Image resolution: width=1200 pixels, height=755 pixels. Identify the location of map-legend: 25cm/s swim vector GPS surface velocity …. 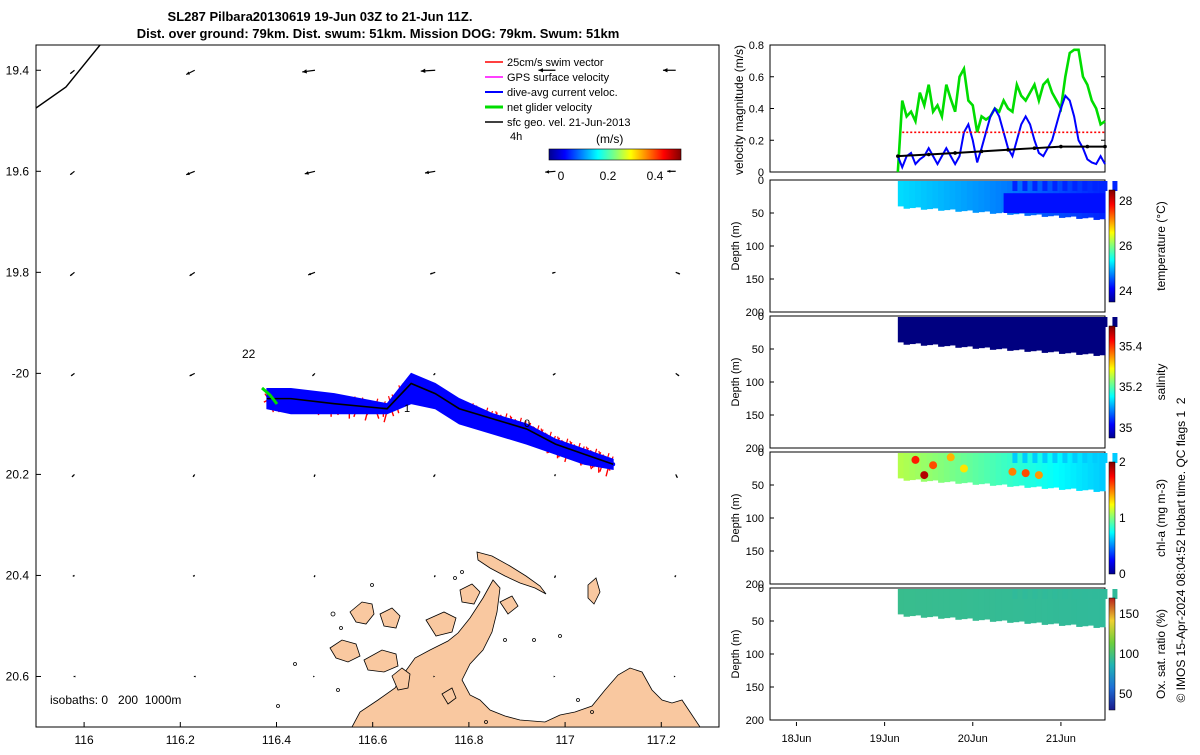
(583, 120).